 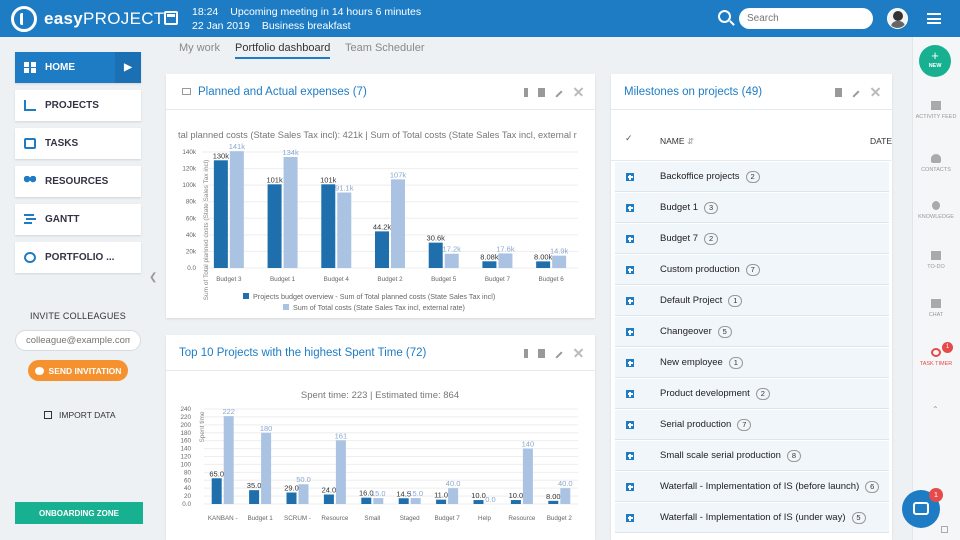 I want to click on panel-title: Planned and Actual expenses (7), so click(x=282, y=92).